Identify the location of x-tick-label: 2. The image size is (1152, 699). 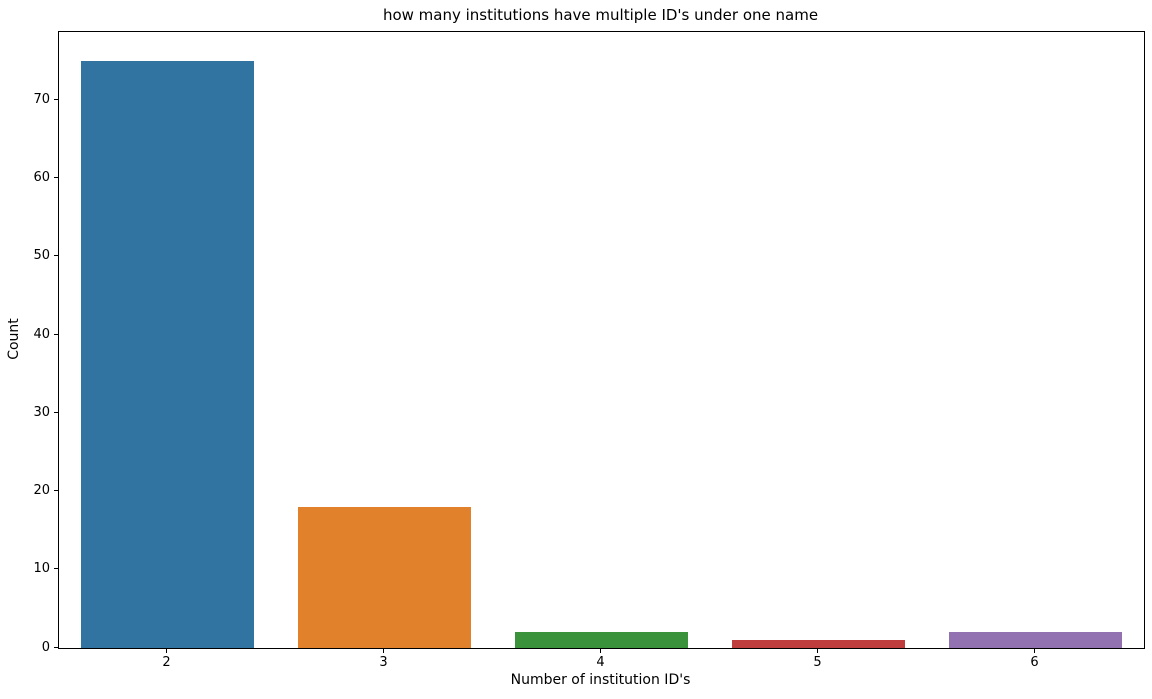
(166, 662).